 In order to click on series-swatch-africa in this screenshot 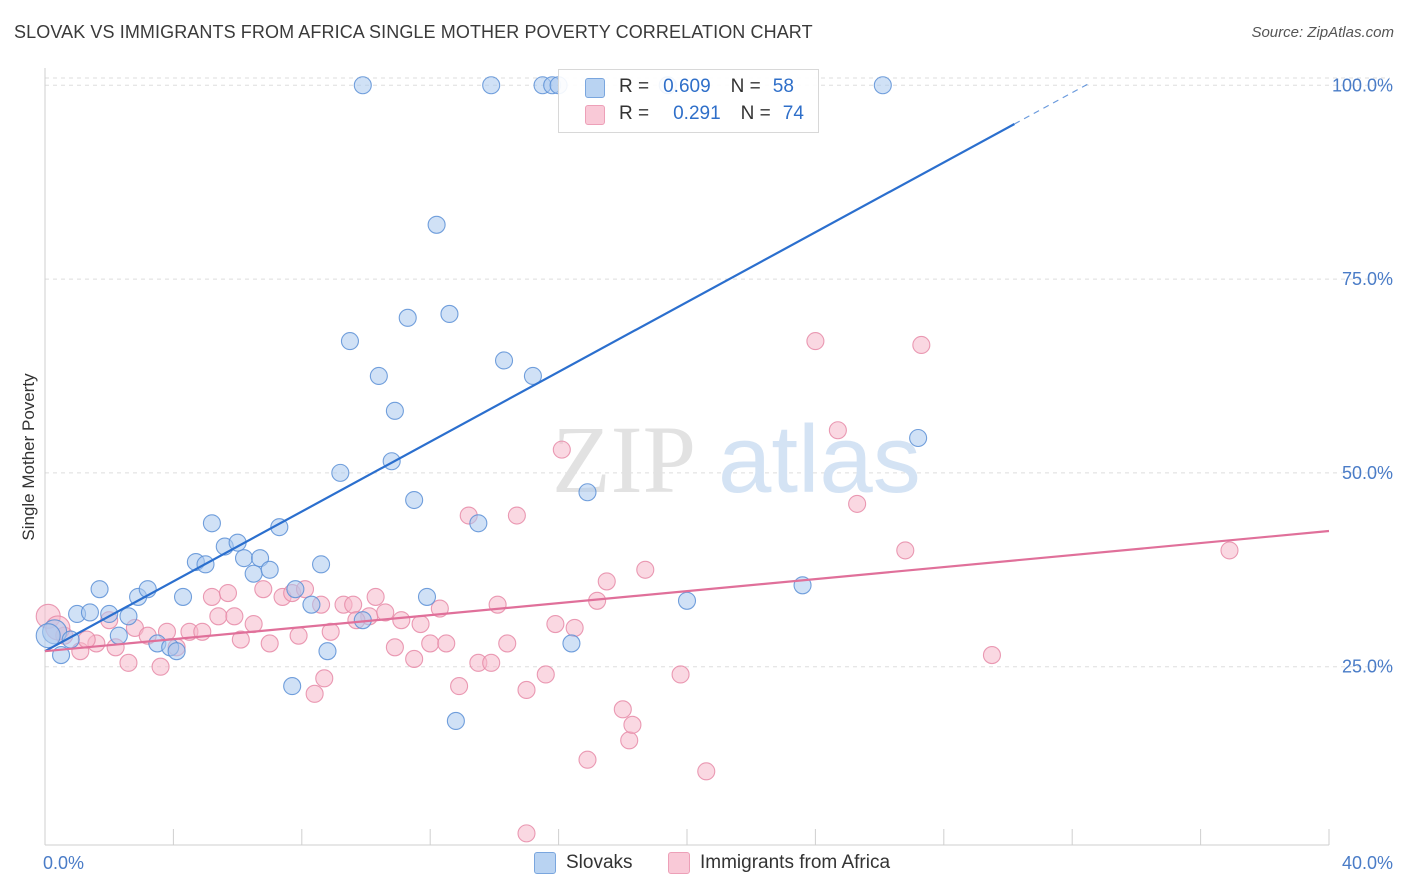, I will do `click(679, 863)`.